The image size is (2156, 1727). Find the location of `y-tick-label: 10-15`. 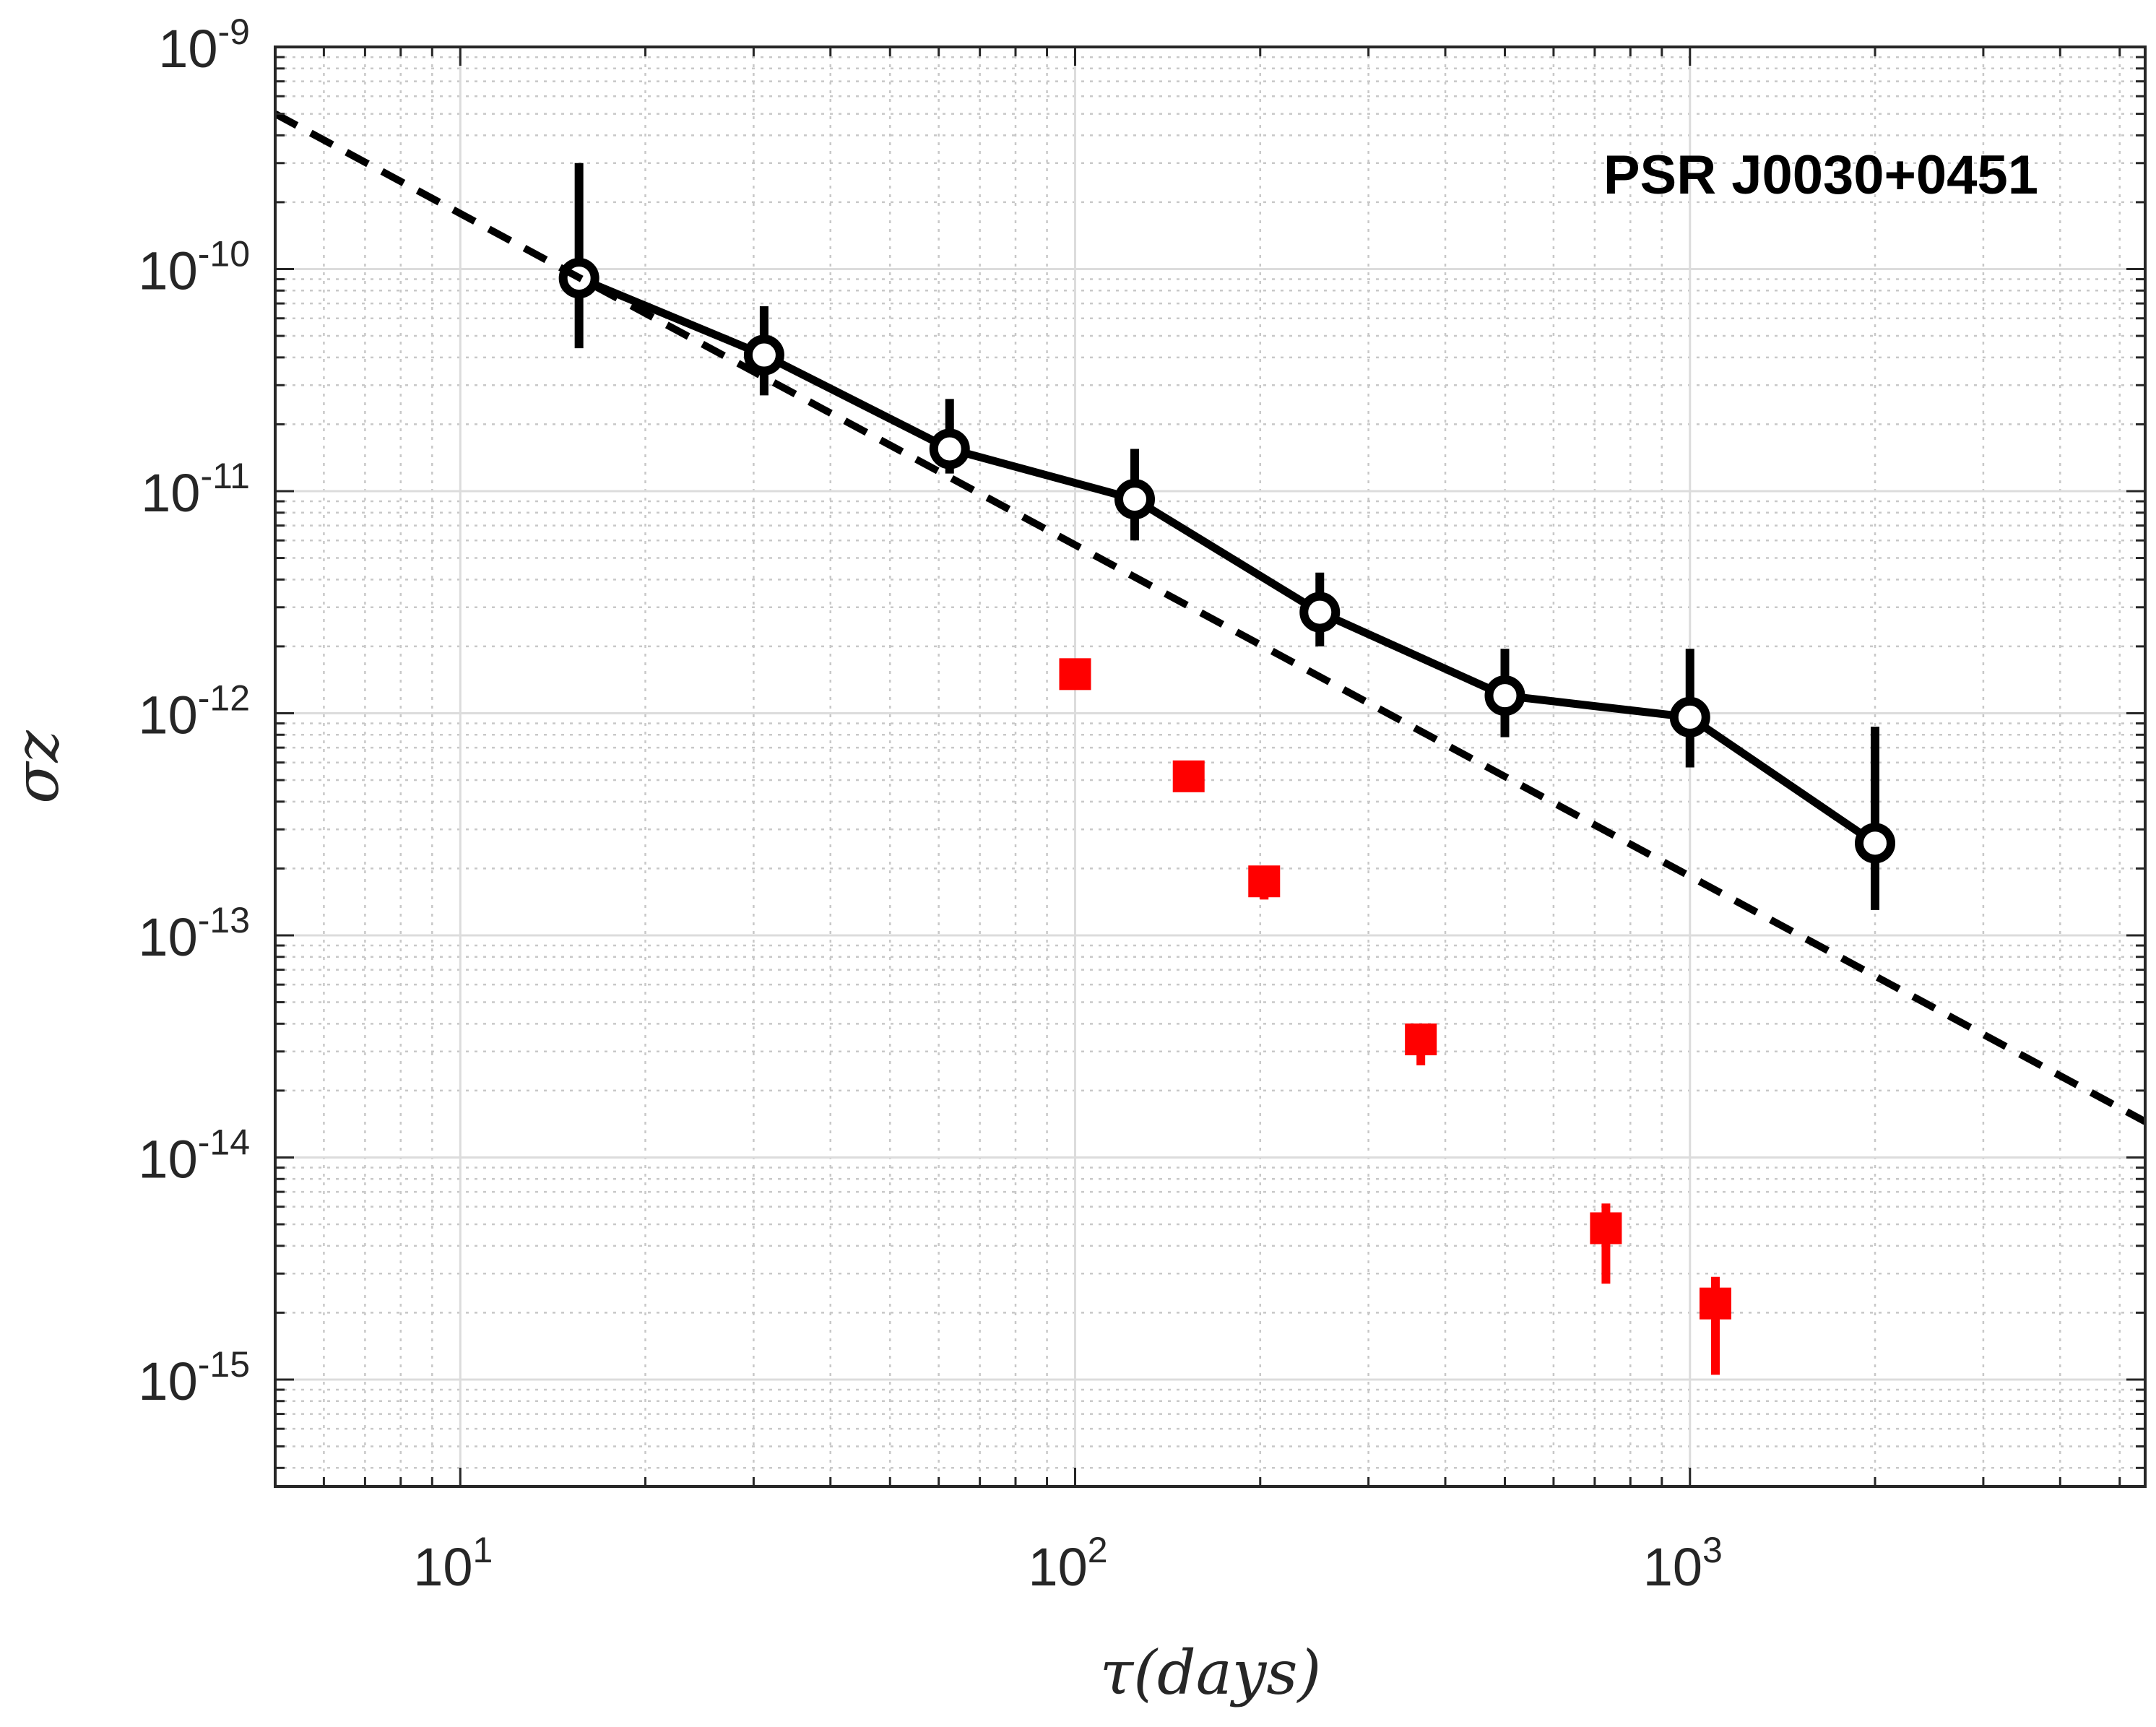

y-tick-label: 10-15 is located at coordinates (194, 1377).